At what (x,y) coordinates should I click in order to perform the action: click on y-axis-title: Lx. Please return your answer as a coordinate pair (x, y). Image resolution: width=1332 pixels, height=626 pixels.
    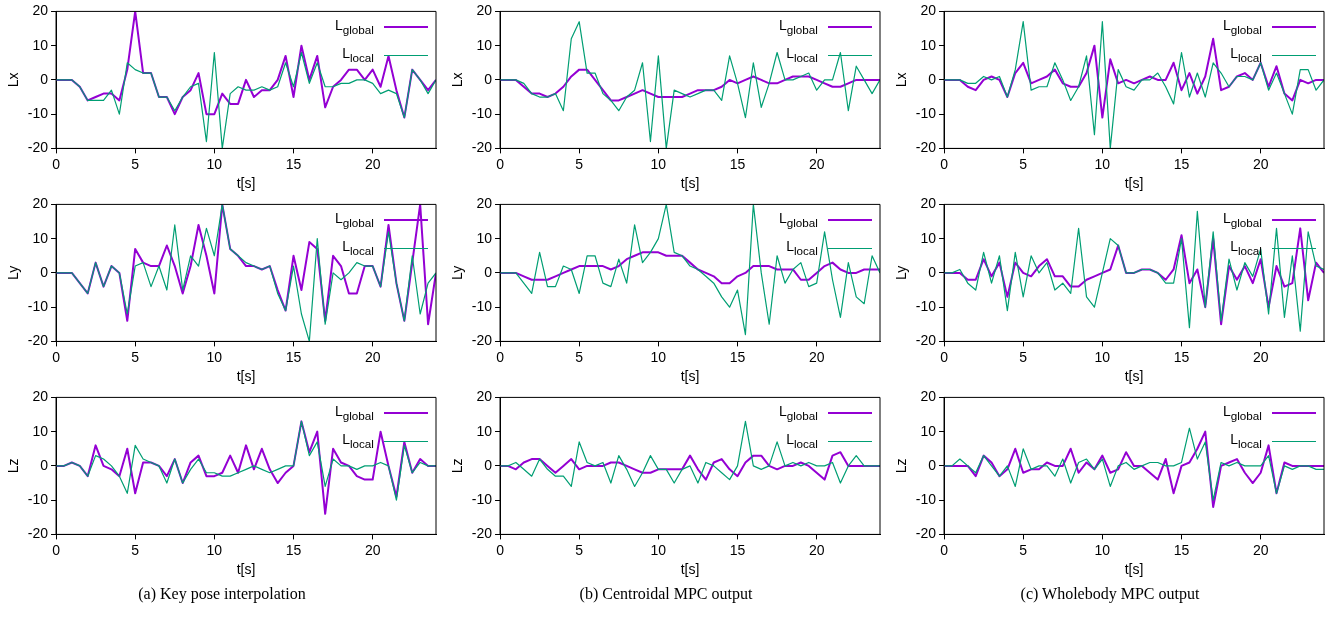
    Looking at the image, I should click on (13, 80).